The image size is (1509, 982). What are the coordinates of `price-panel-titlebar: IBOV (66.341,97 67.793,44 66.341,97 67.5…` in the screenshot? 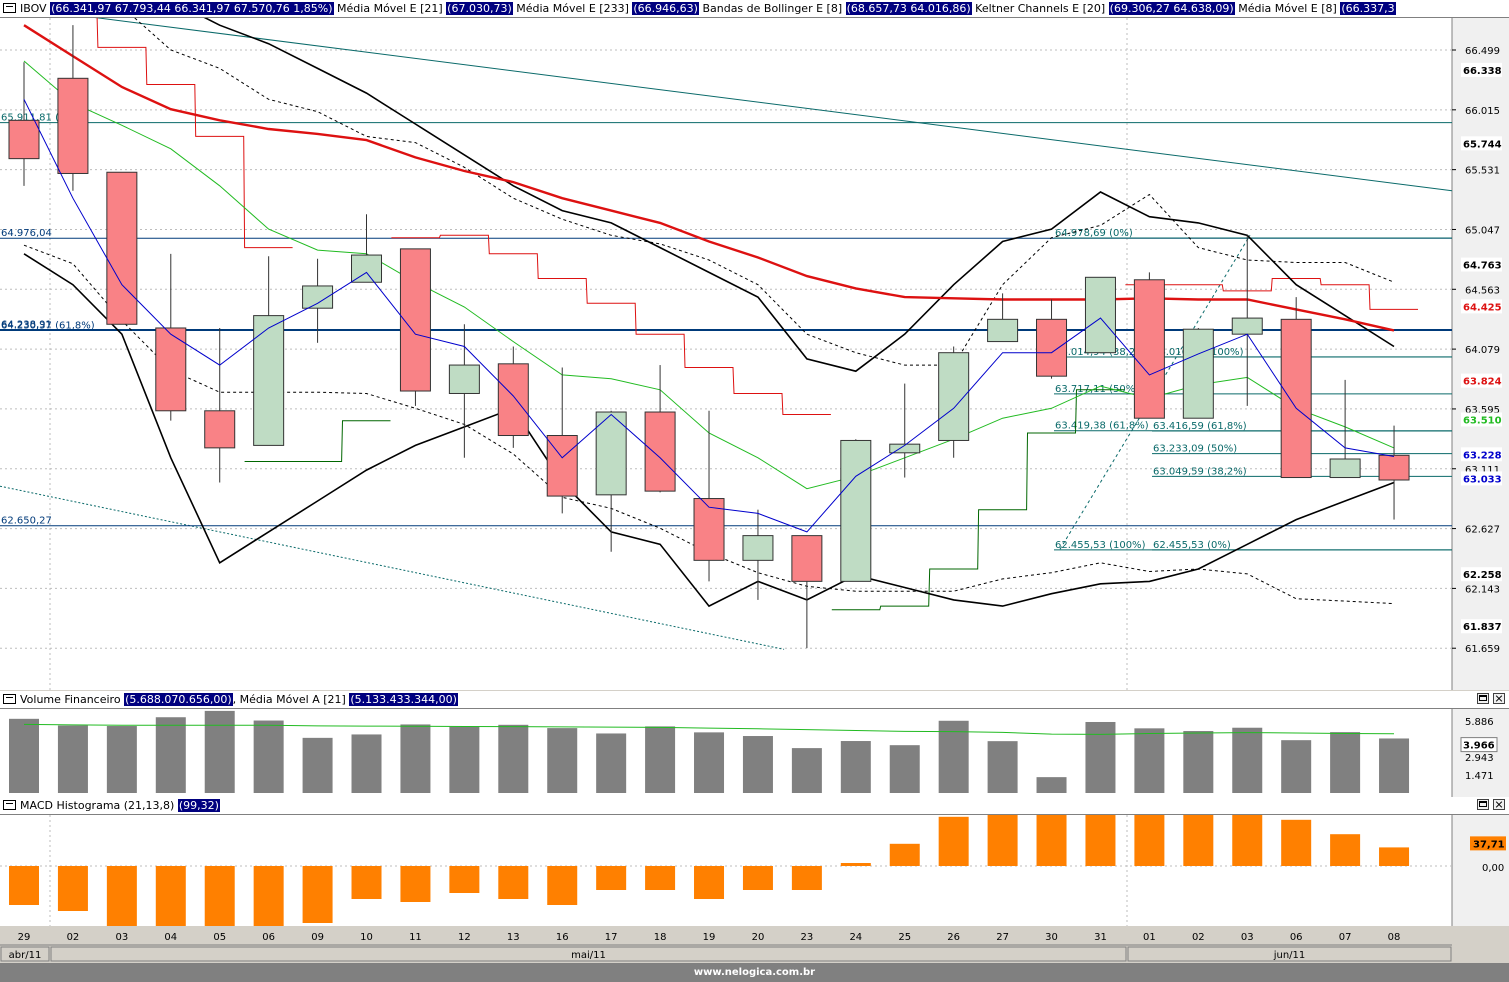 It's located at (754, 9).